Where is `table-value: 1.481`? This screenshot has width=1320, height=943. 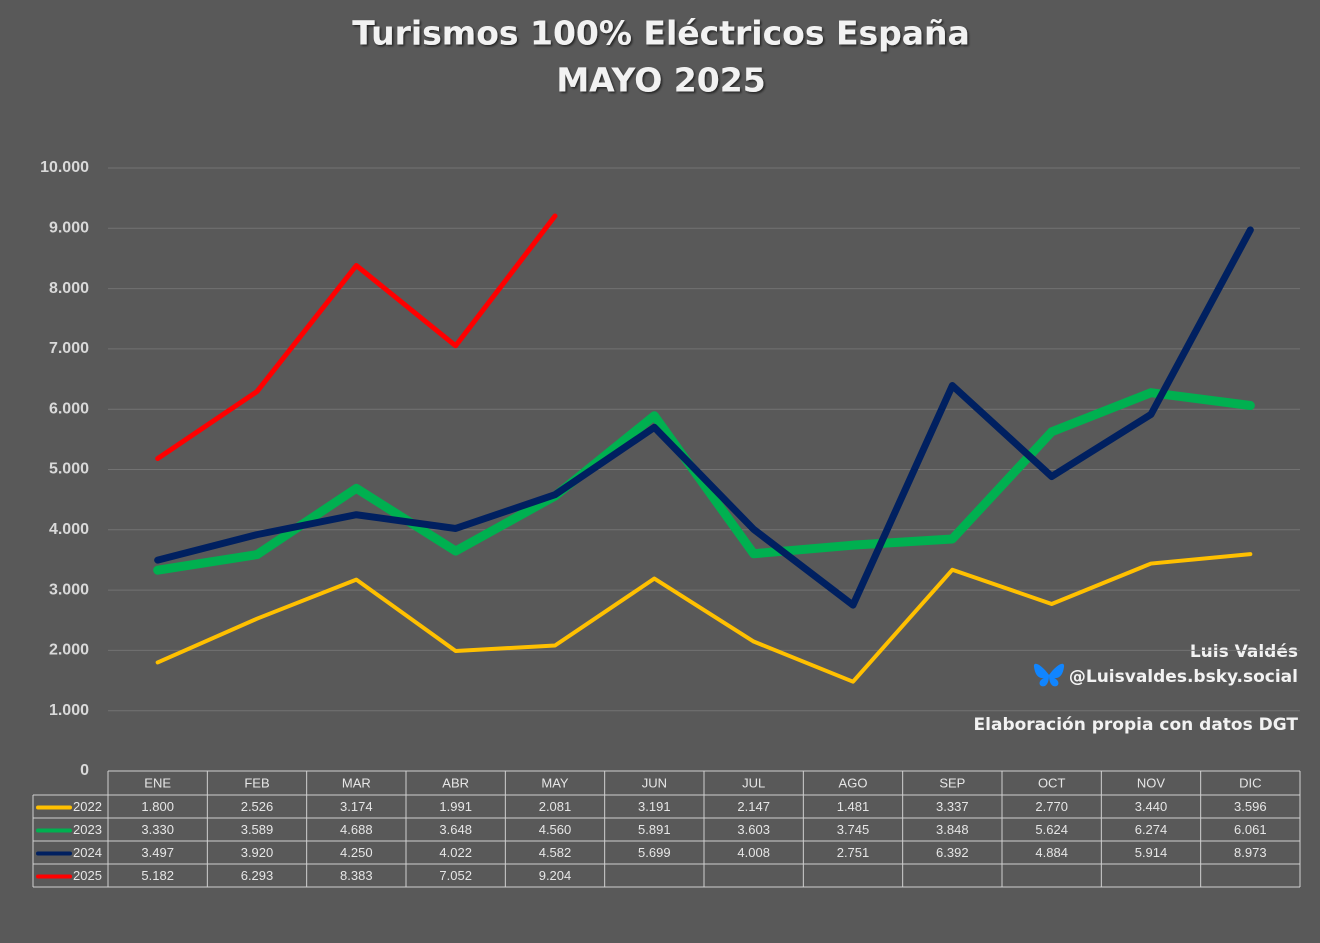 table-value: 1.481 is located at coordinates (853, 806).